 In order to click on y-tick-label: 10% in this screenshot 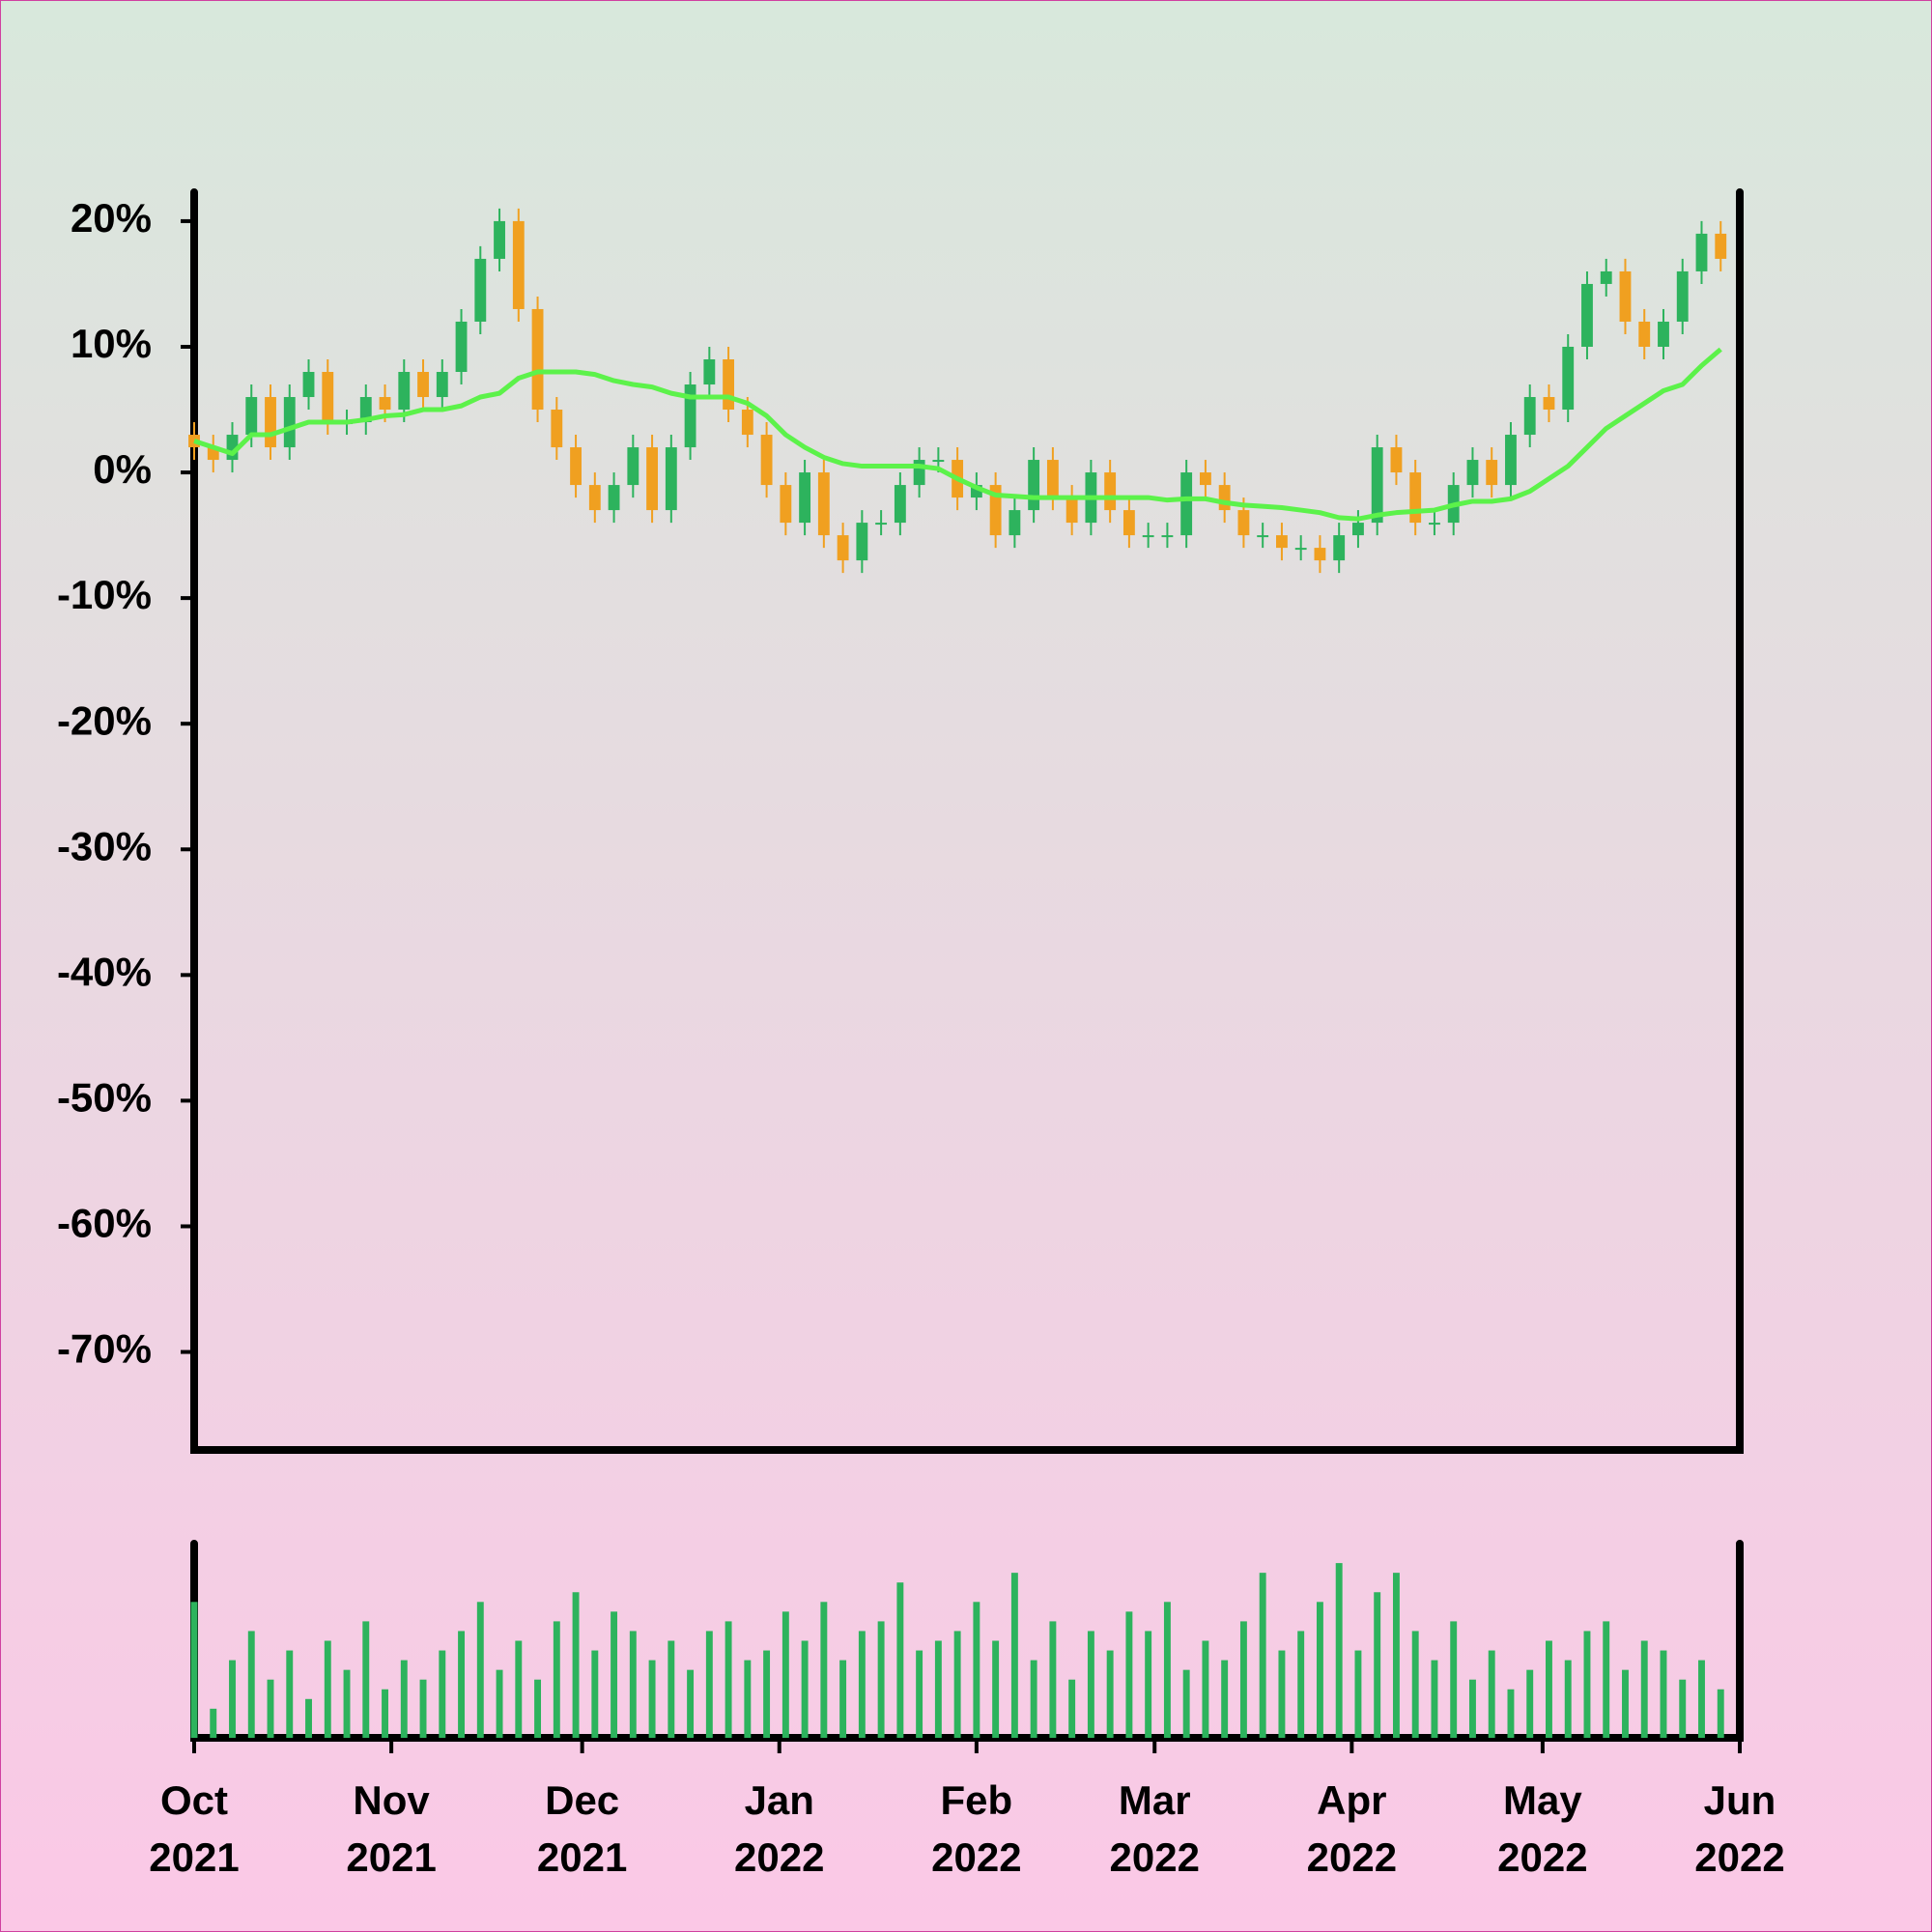, I will do `click(111, 343)`.